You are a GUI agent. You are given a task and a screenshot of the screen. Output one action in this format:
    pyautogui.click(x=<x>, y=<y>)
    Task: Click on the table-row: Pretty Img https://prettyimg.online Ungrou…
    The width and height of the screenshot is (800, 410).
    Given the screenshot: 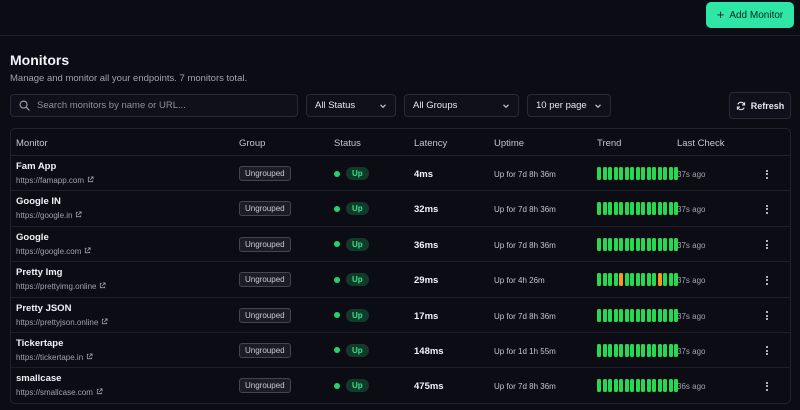 What is the action you would take?
    pyautogui.click(x=400, y=280)
    